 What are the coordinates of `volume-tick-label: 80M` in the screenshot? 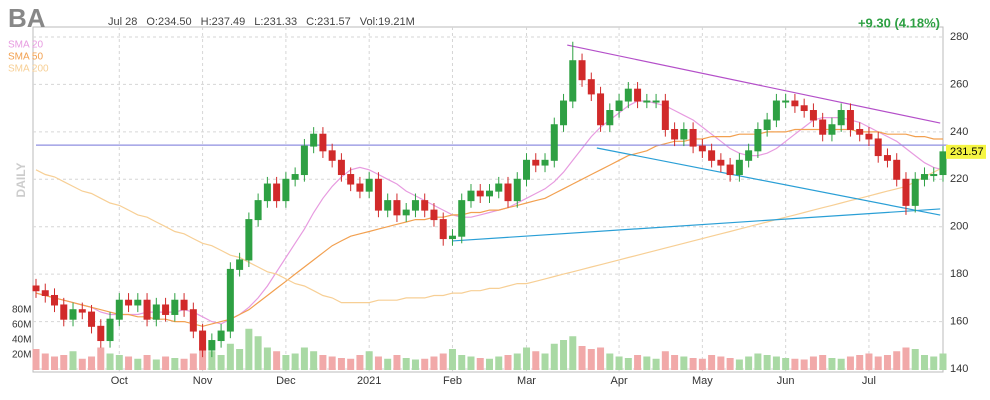 It's located at (21, 310).